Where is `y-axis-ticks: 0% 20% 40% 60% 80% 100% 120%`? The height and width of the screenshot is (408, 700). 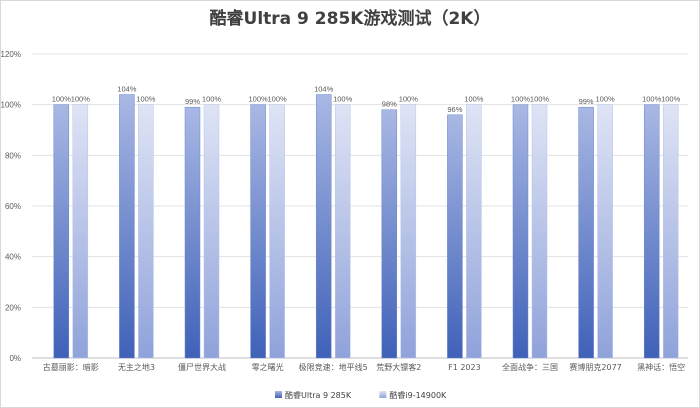
y-axis-ticks: 0% 20% 40% 60% 80% 100% 120% is located at coordinates (11, 206).